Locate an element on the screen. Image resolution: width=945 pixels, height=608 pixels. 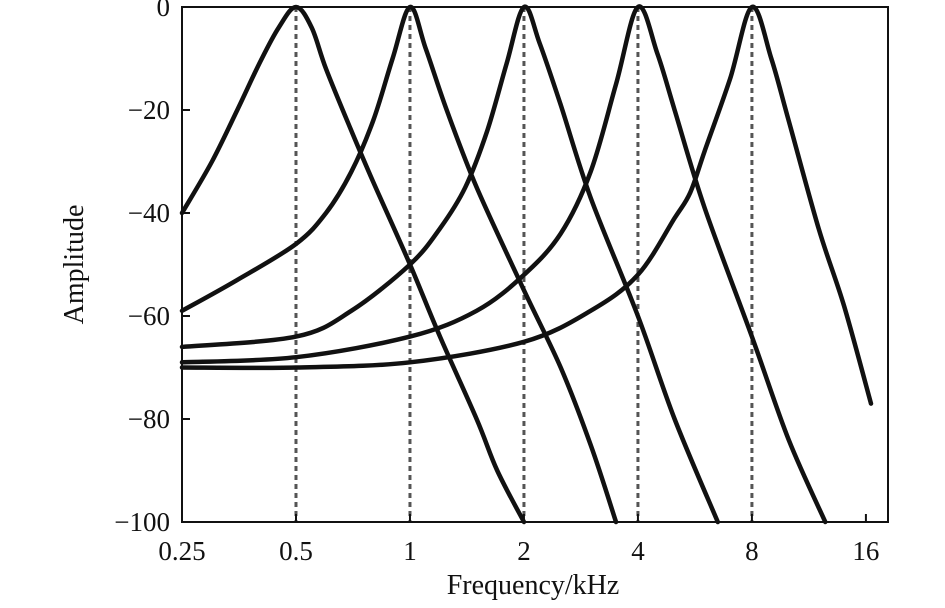
y-tick-label: −80 is located at coordinates (149, 419).